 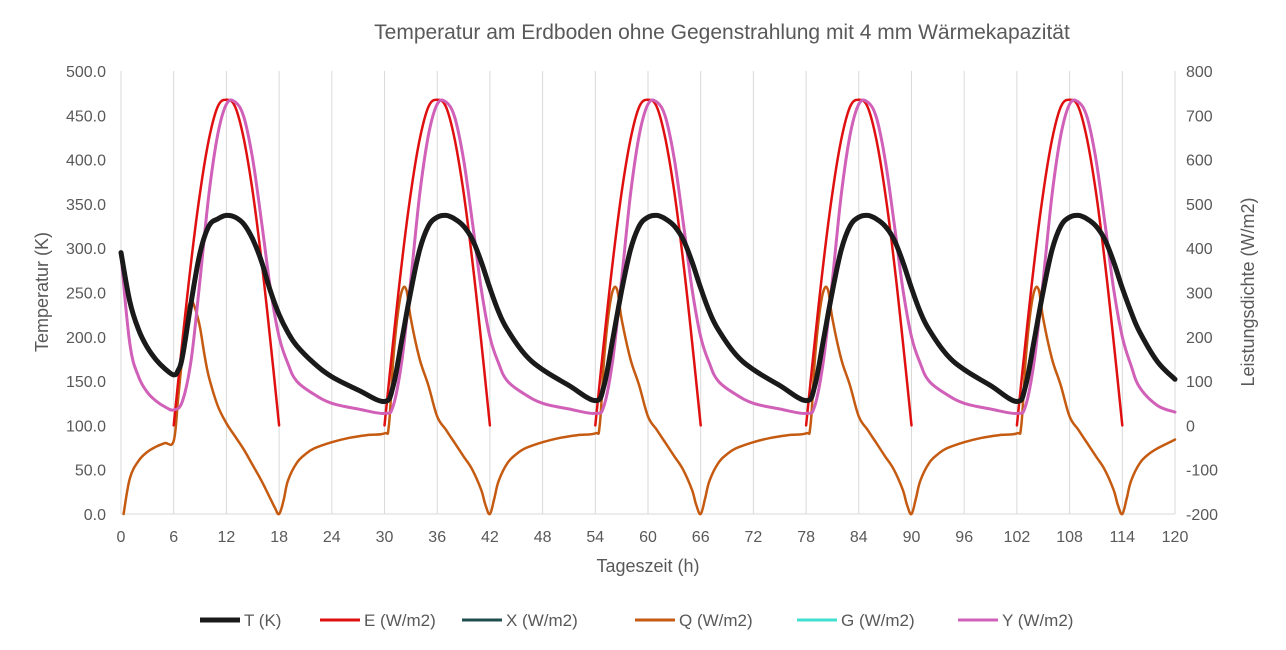 I want to click on x-axis-label: Tageszeit (h), so click(x=647, y=566).